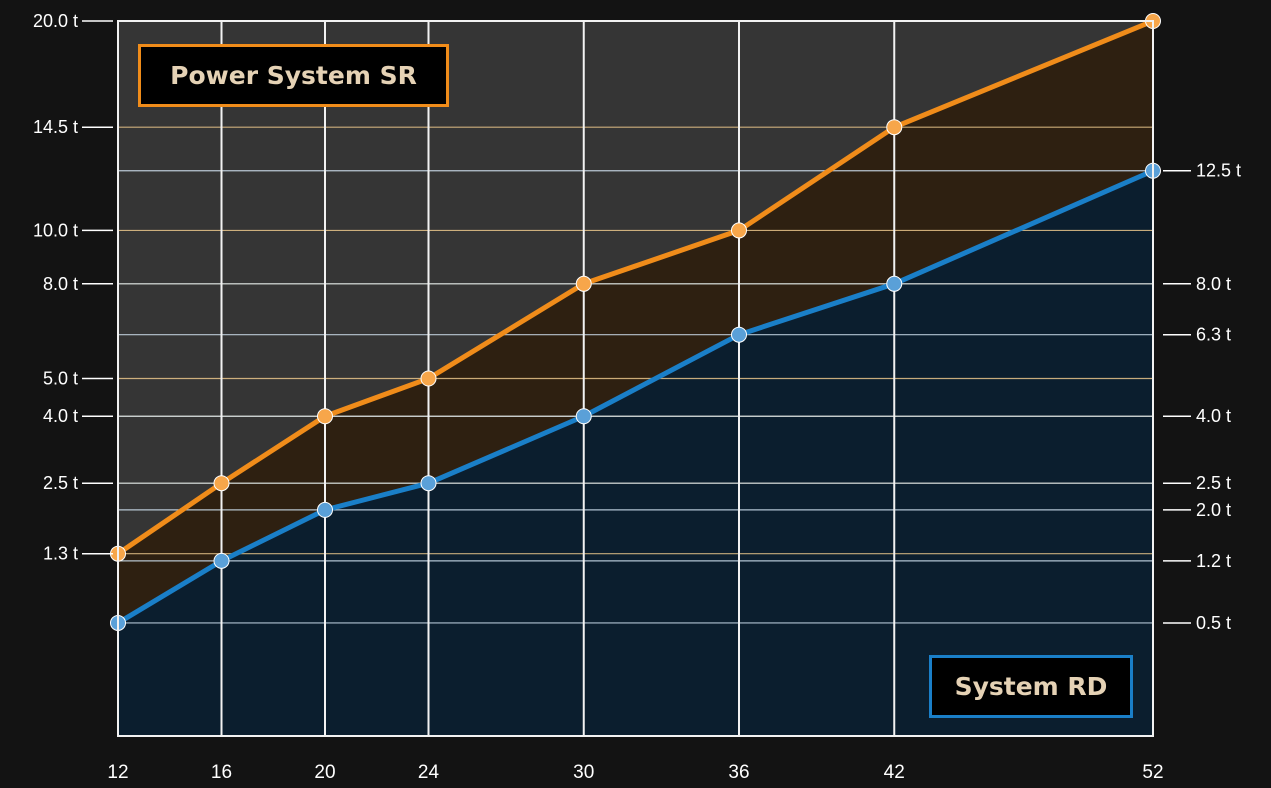 The height and width of the screenshot is (788, 1271). I want to click on left-tick-label: 10.0 t, so click(55, 230).